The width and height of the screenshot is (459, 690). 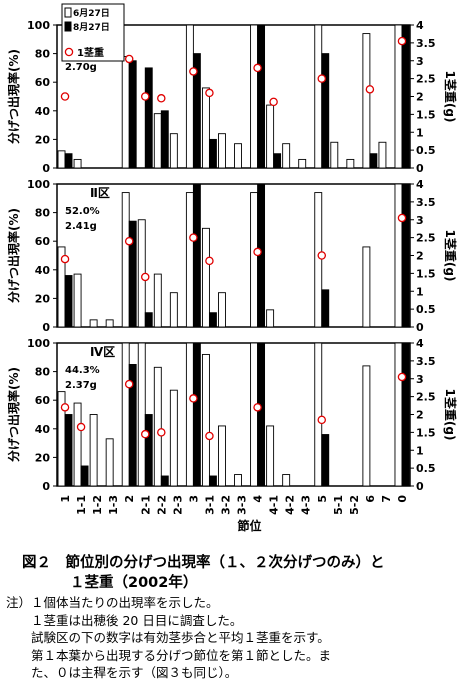 What do you see at coordinates (177, 505) in the screenshot?
I see `category-label: 2-3` at bounding box center [177, 505].